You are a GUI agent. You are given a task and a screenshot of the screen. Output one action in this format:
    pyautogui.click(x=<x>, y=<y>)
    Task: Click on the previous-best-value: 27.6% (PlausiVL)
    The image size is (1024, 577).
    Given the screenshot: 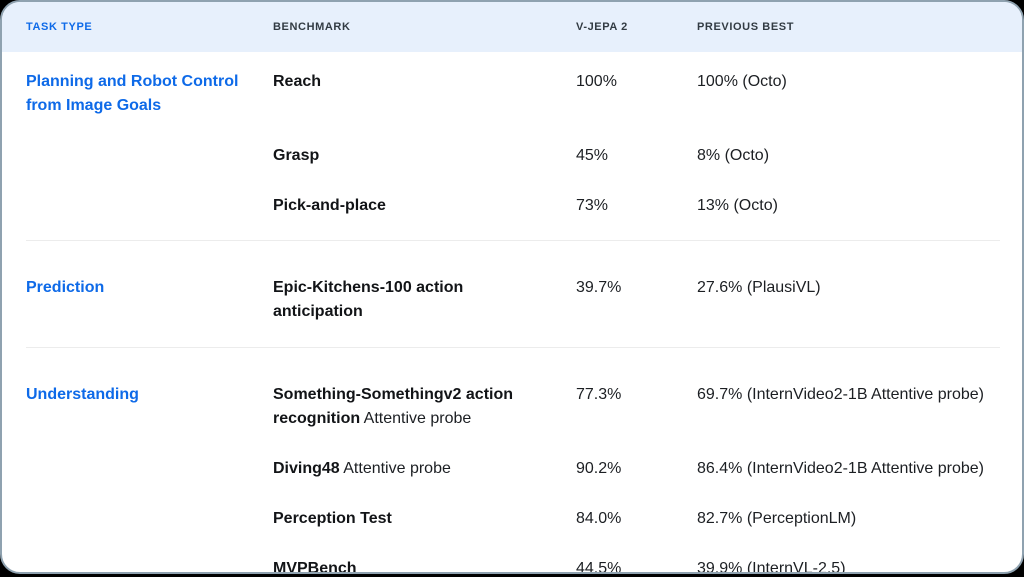 What is the action you would take?
    pyautogui.click(x=759, y=287)
    